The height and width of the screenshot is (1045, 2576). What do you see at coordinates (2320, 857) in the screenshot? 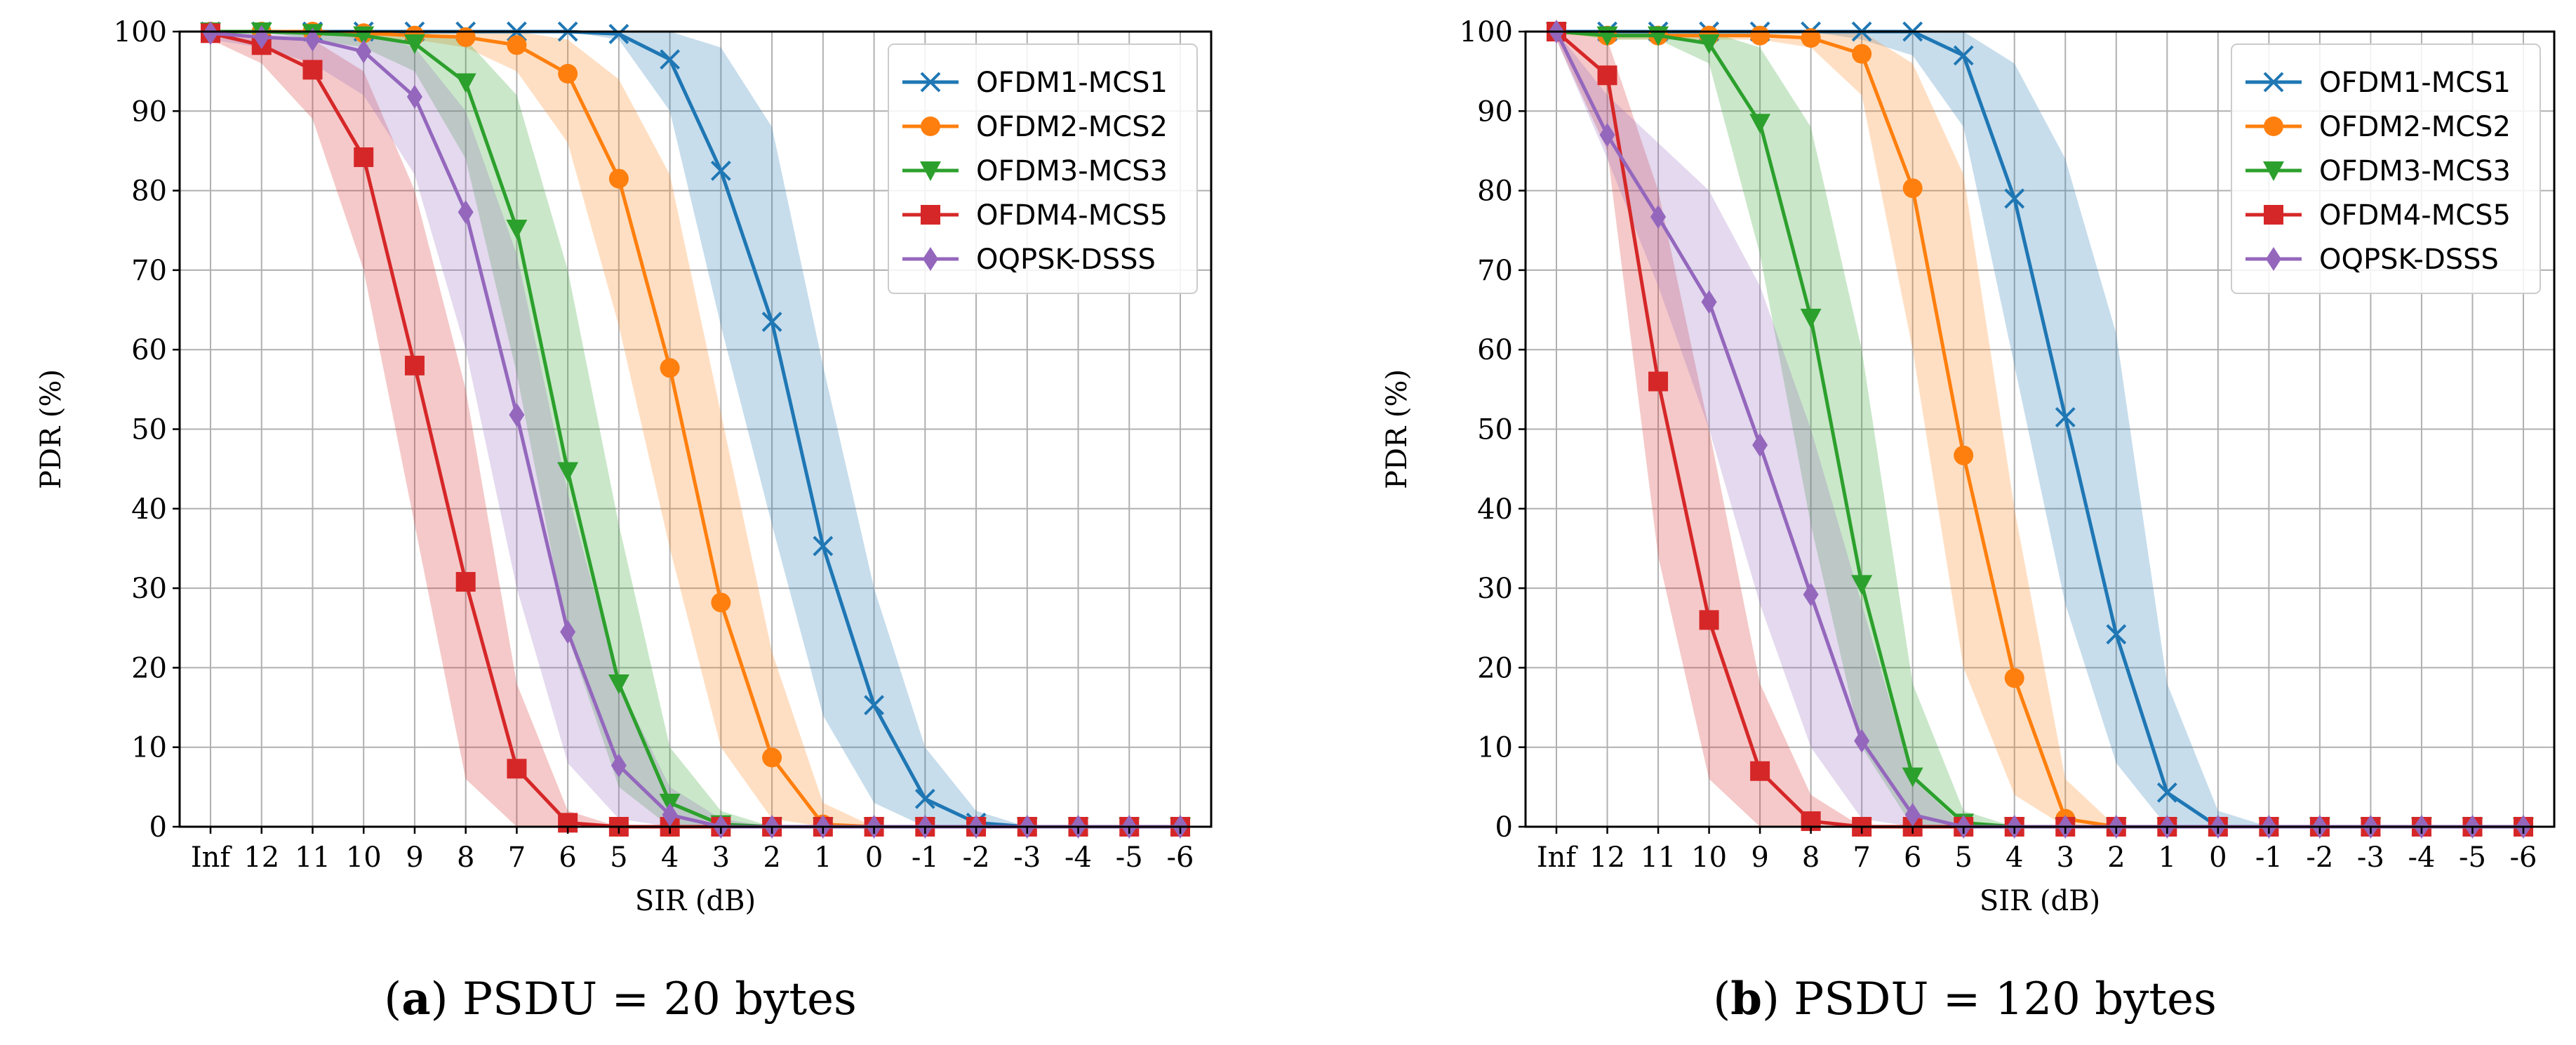
I see `chart-b-xtick-label-2: -2` at bounding box center [2320, 857].